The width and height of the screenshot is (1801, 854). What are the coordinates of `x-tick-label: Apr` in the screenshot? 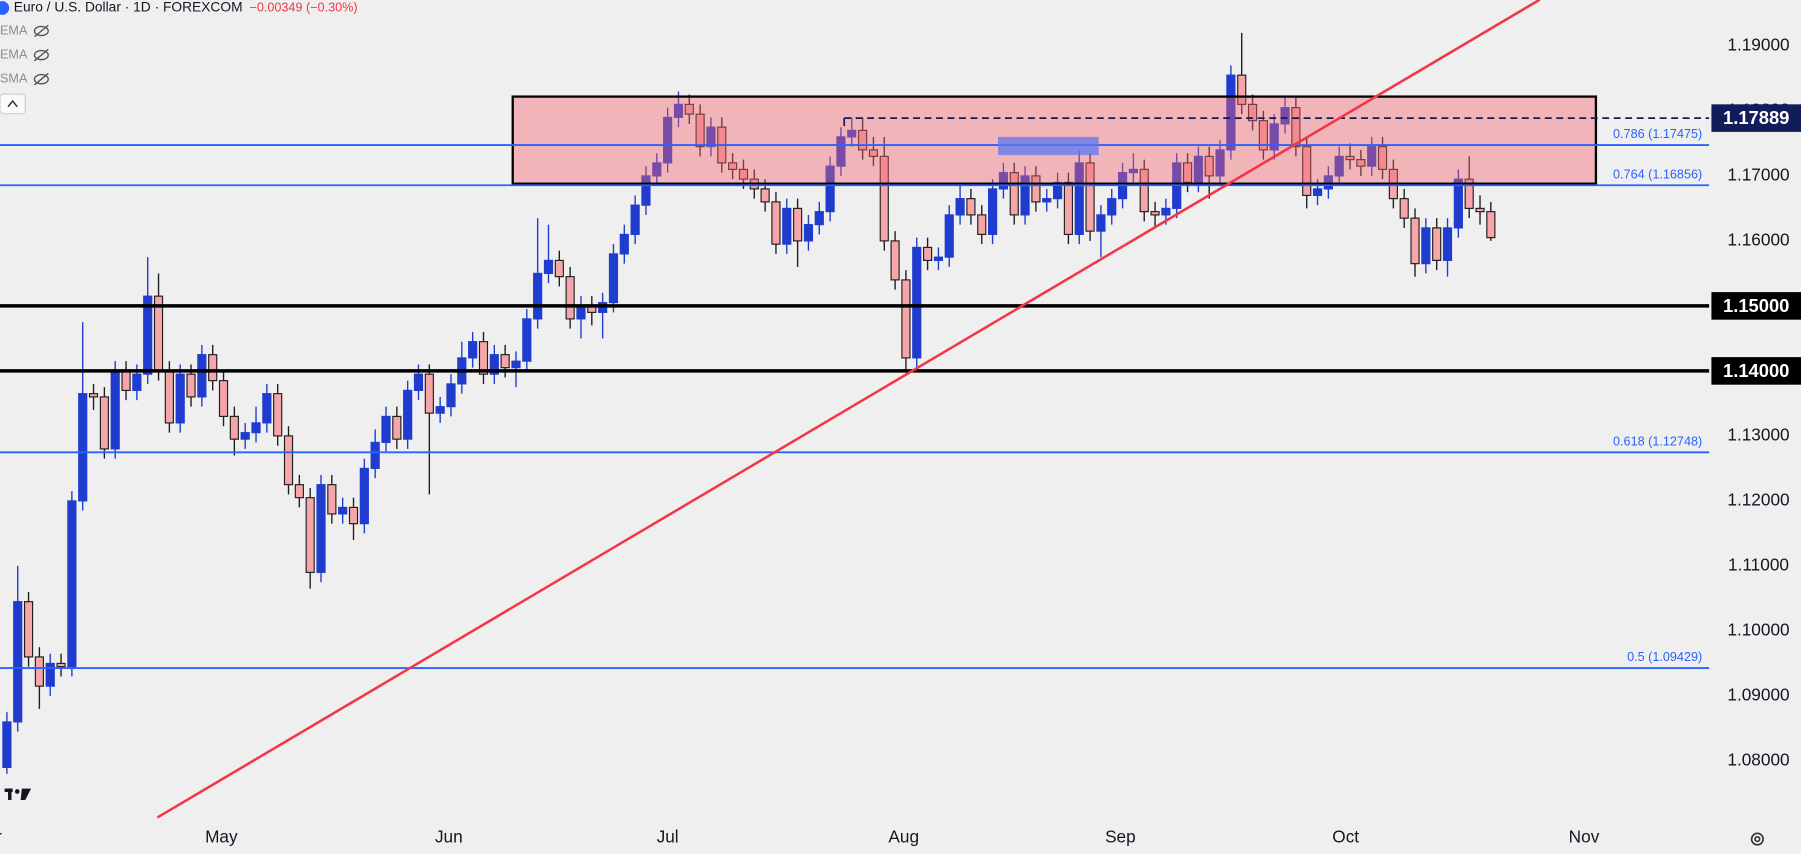 It's located at (1, 836).